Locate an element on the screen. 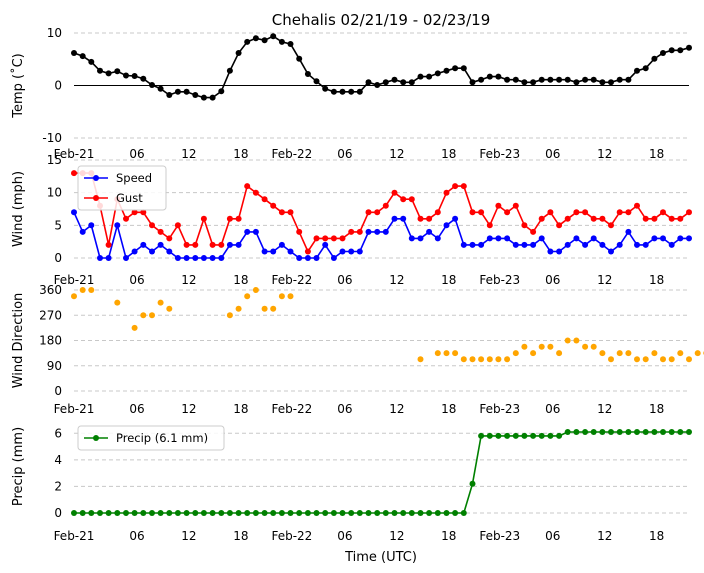  legend-label: Precip (6.1 mm) is located at coordinates (162, 438).